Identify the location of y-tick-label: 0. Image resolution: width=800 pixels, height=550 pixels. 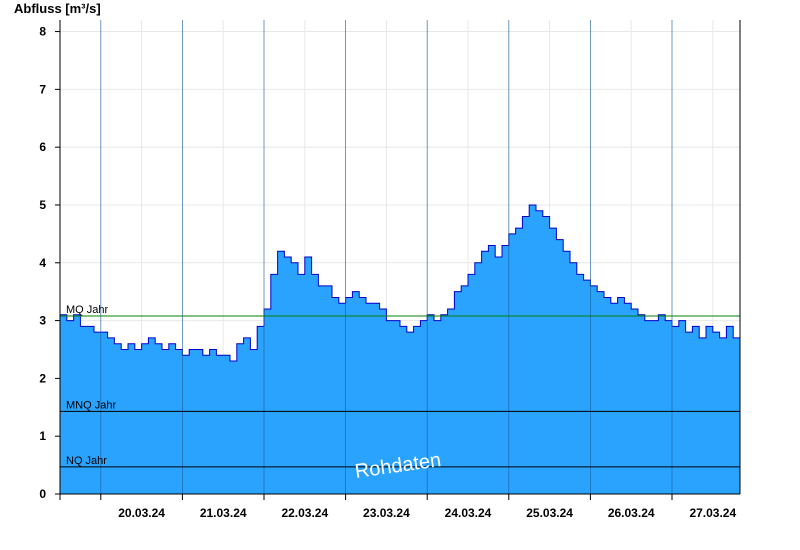
(42, 494).